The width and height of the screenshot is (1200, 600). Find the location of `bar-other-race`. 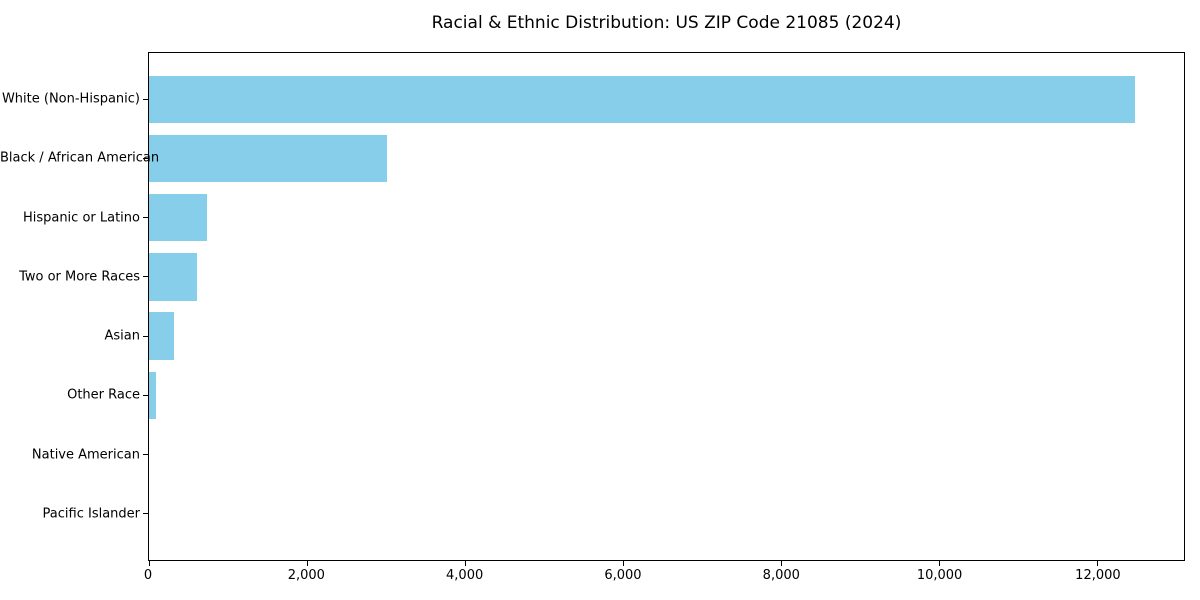

bar-other-race is located at coordinates (153, 395).